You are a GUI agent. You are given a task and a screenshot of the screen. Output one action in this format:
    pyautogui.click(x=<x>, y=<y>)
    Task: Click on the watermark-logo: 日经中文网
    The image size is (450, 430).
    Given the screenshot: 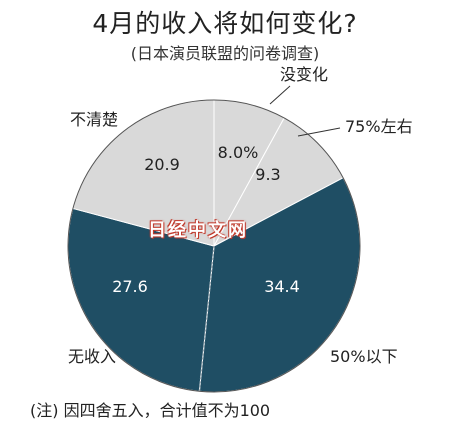 What is the action you would take?
    pyautogui.click(x=198, y=230)
    